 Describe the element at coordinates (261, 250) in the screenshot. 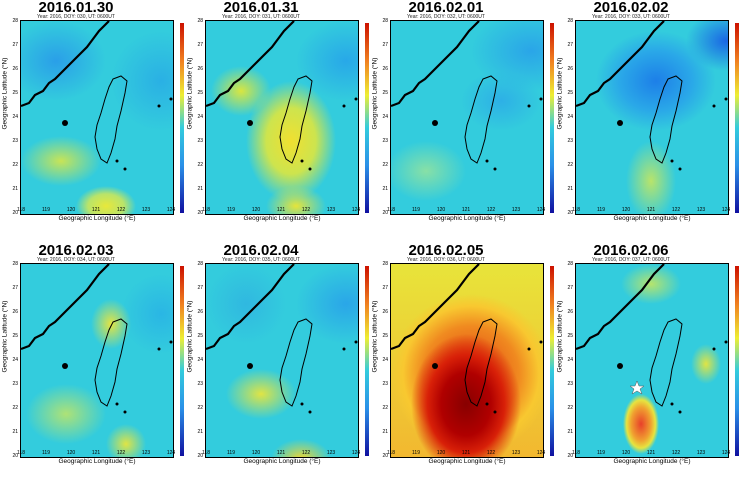

I see `panel-title: 2016.02.04` at that location.